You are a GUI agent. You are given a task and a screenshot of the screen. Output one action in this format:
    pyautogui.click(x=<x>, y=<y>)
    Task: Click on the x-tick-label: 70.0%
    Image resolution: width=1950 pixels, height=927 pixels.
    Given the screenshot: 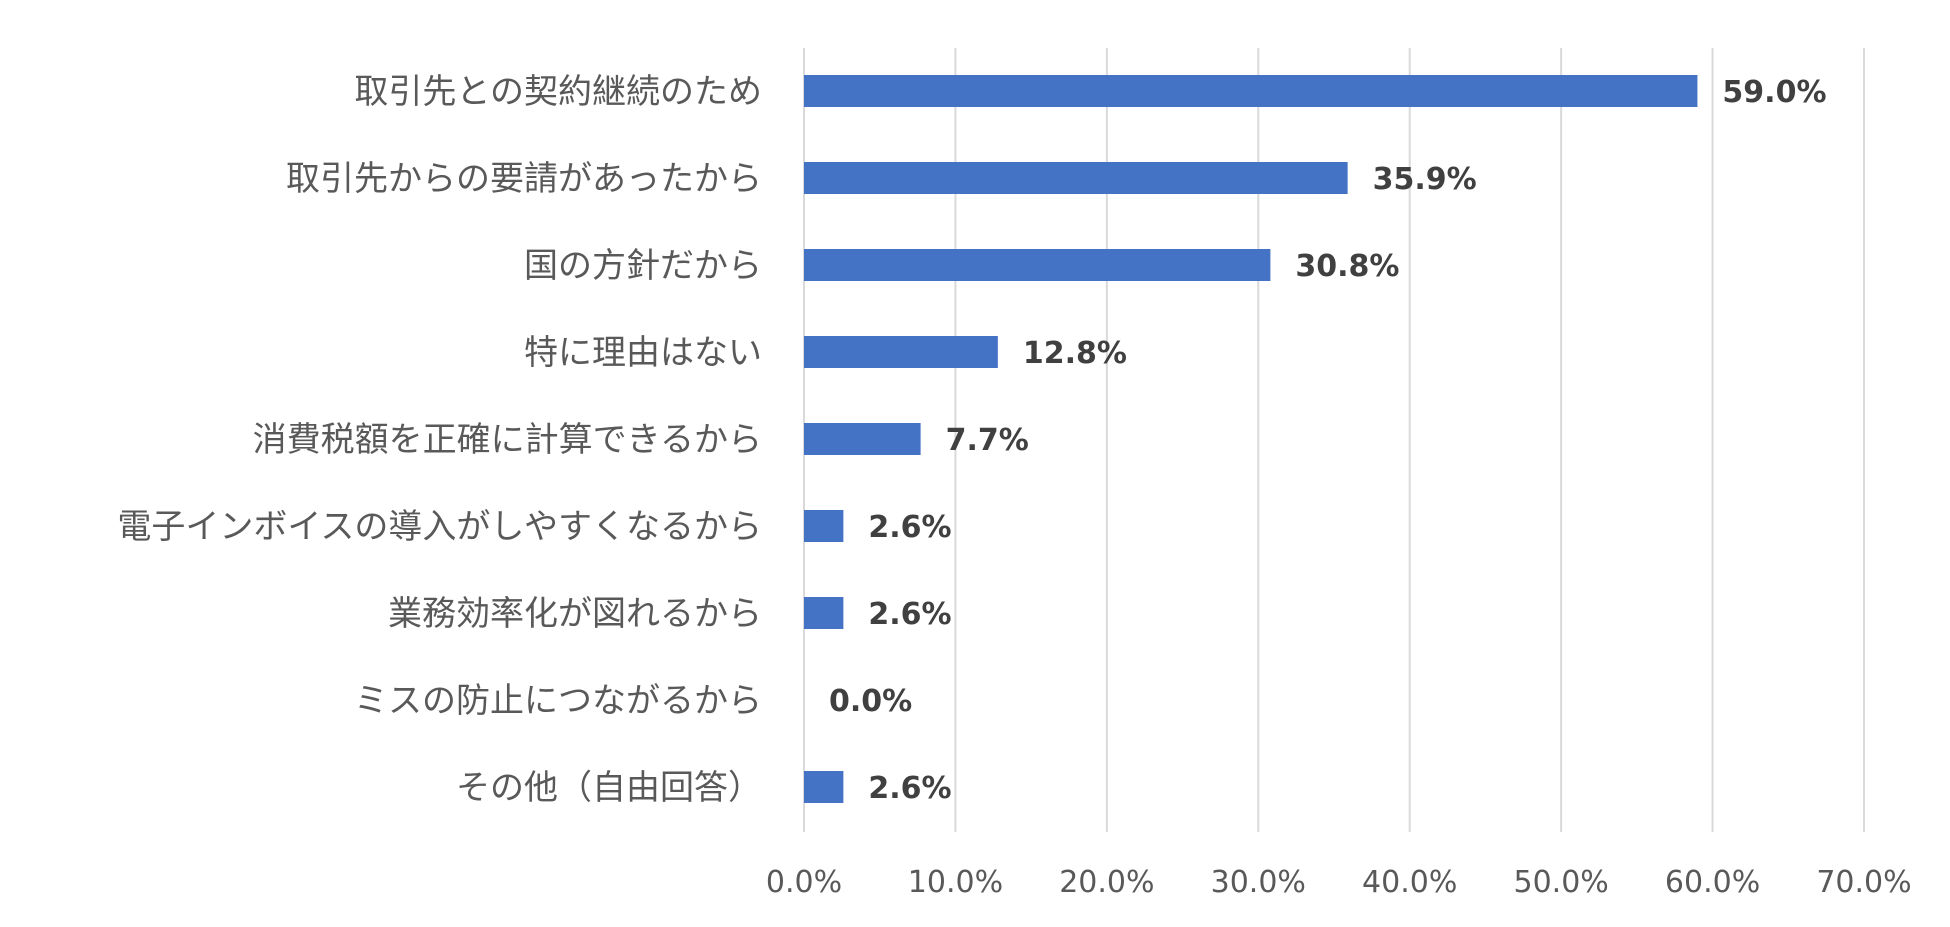 What is the action you would take?
    pyautogui.click(x=1863, y=882)
    